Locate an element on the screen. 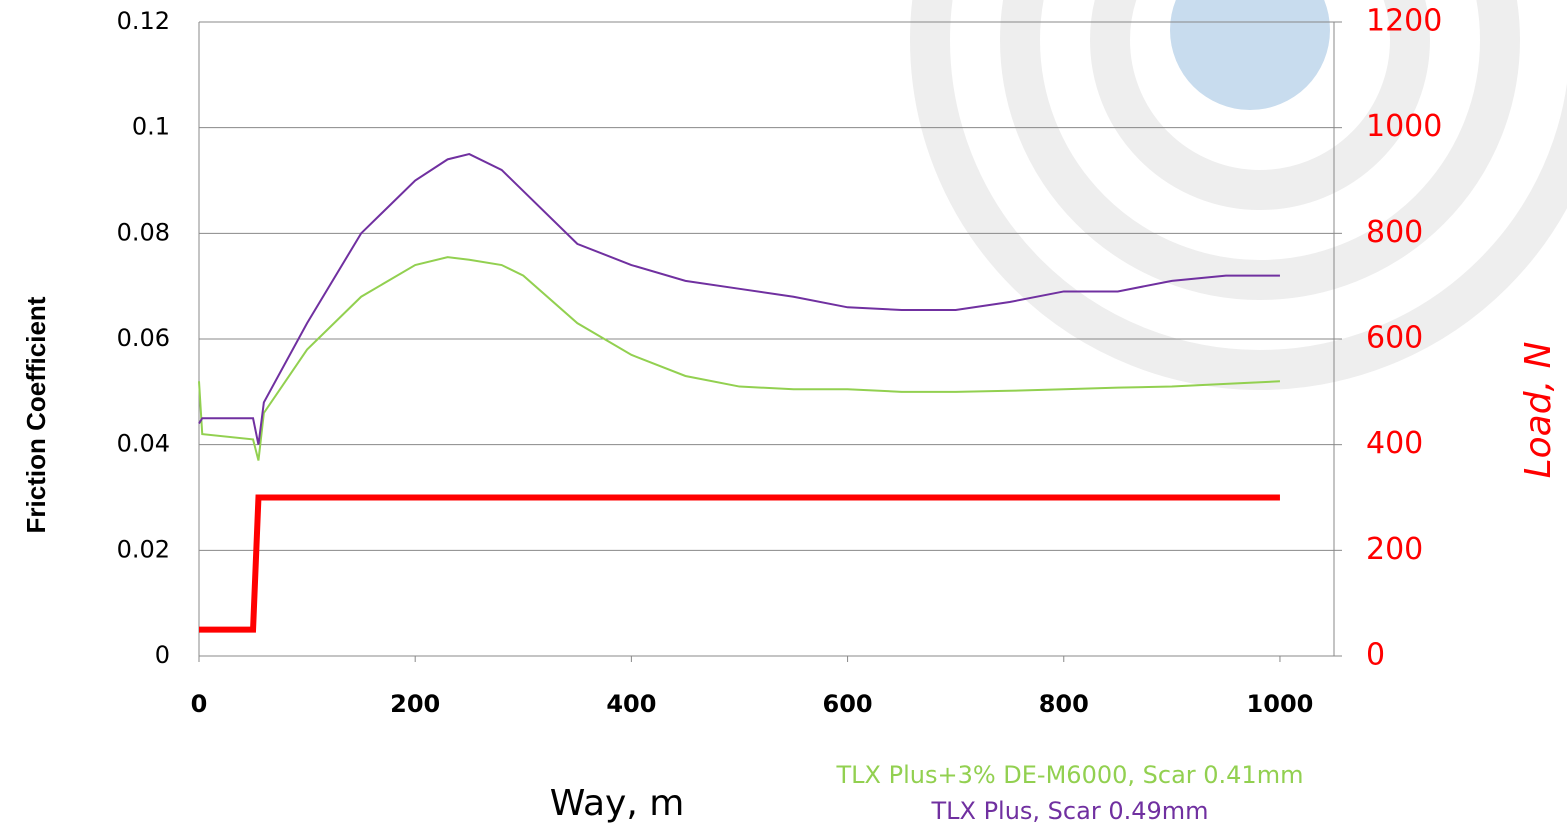 This screenshot has width=1567, height=833. y-tick-label: 0 is located at coordinates (162, 655).